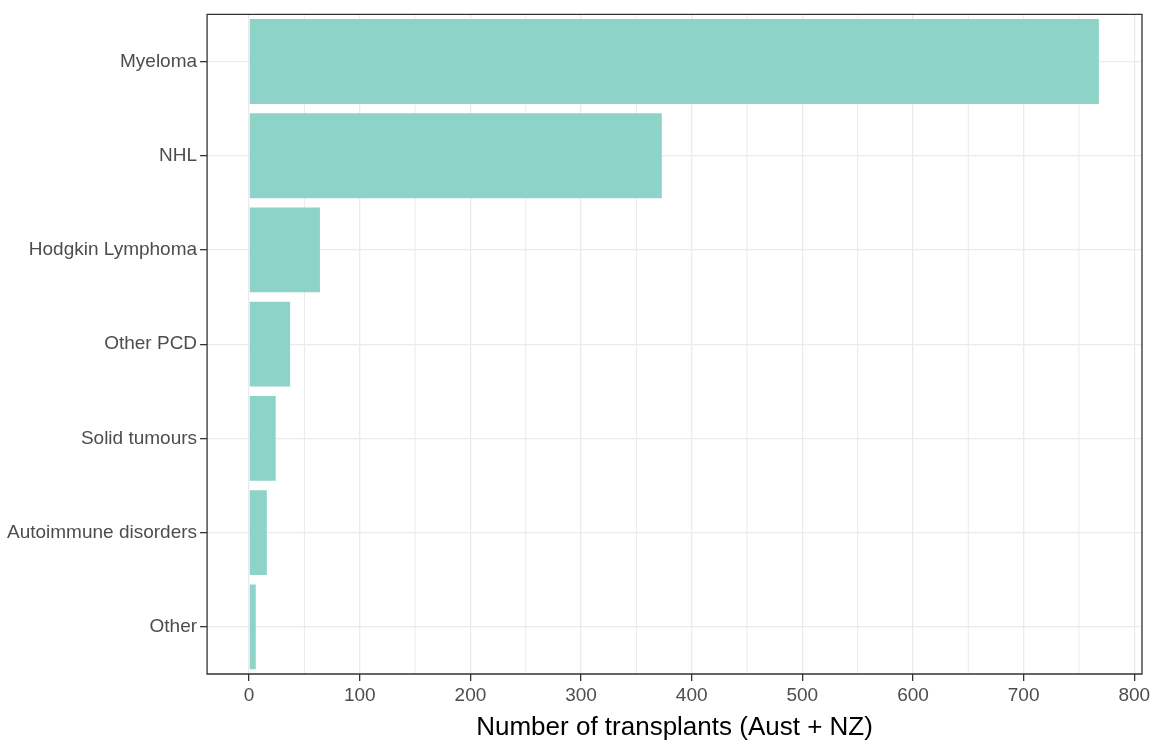 The width and height of the screenshot is (1162, 751). I want to click on x-tick-label: 600, so click(913, 694).